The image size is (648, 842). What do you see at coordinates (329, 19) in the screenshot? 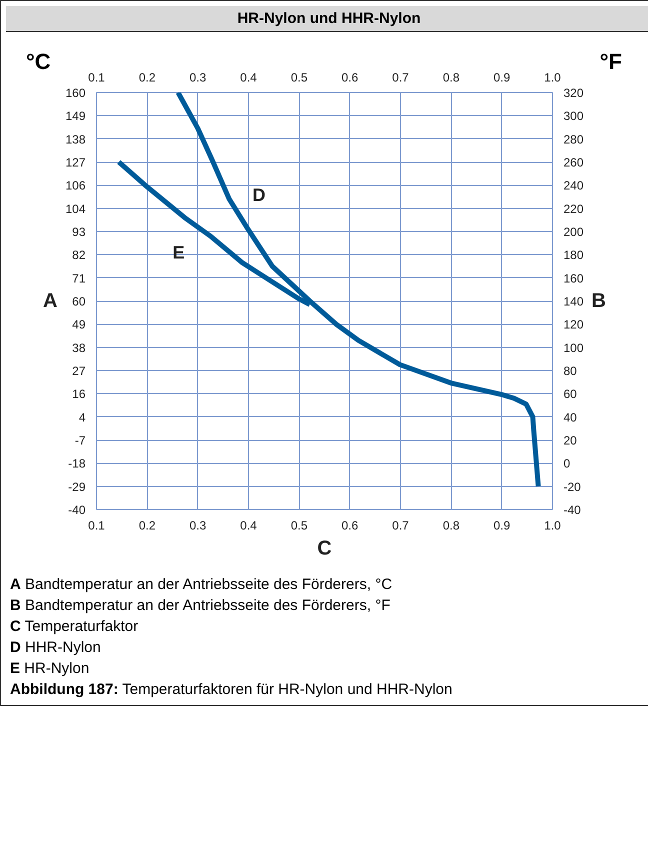
I see `chart-title: HR-Nylon und HHR-Nylon` at bounding box center [329, 19].